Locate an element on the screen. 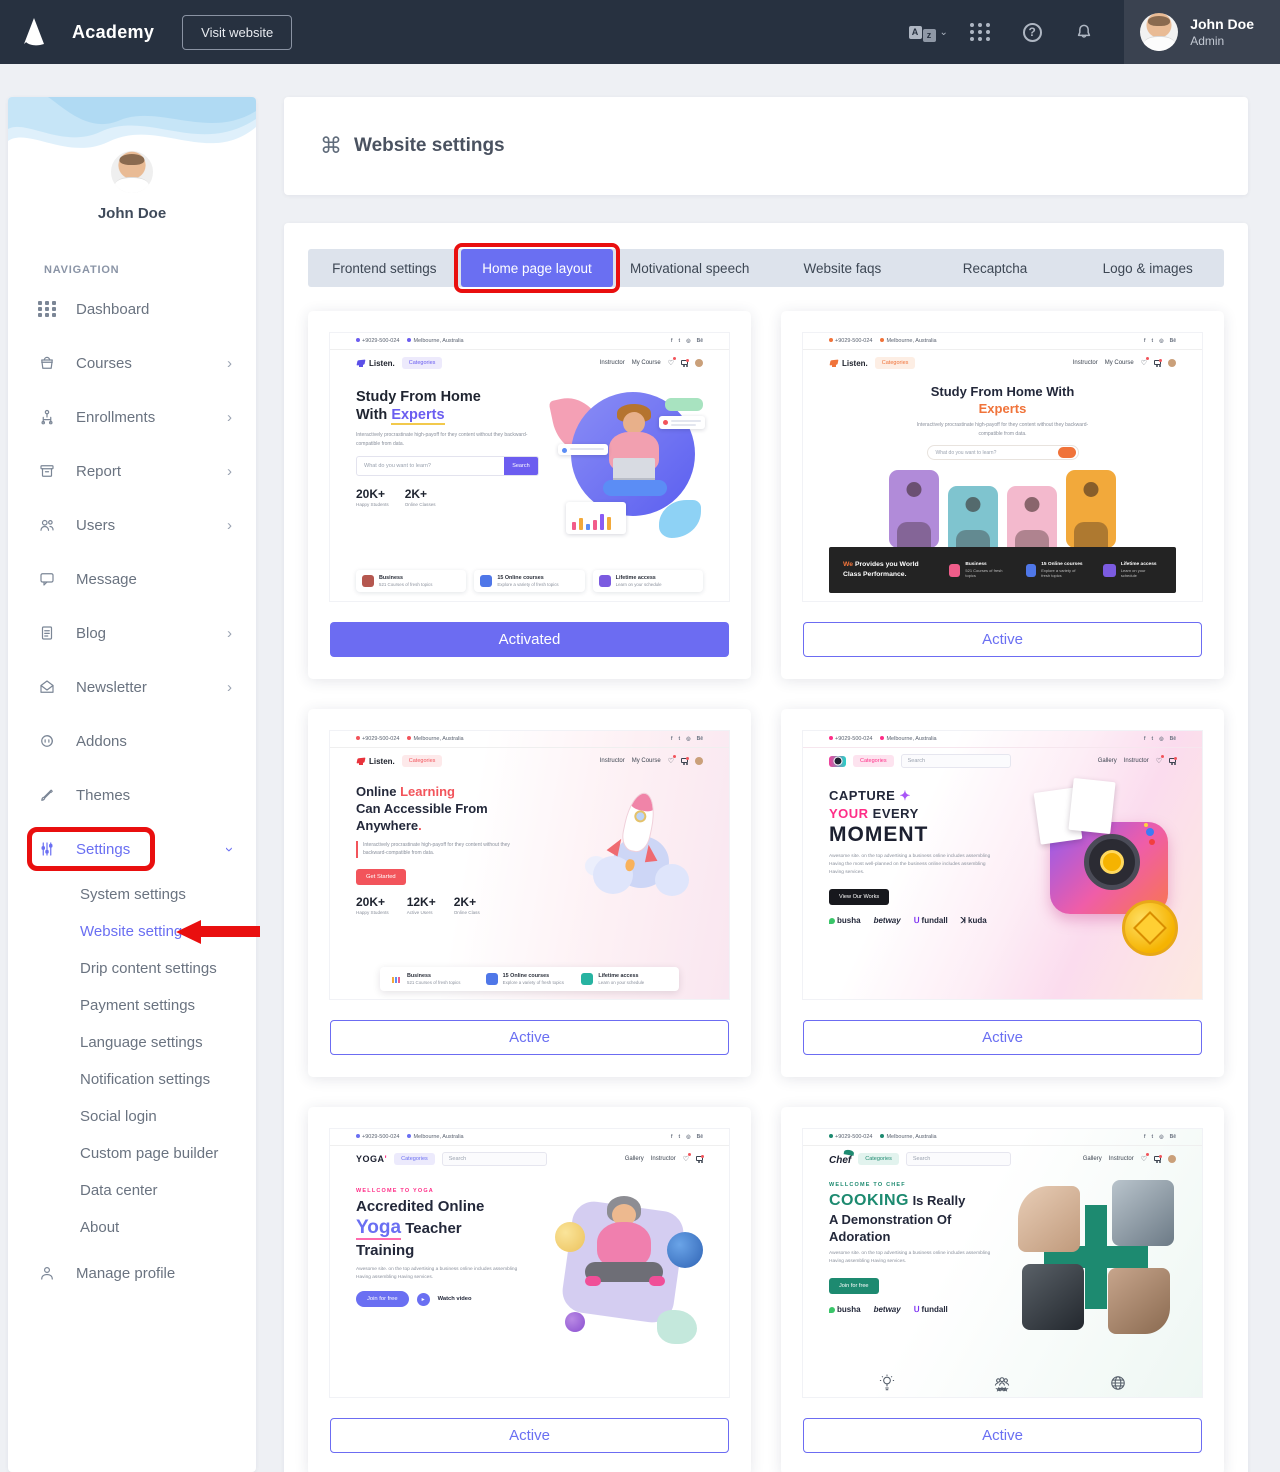  sidebar-subitem-payment-settings: Payment settings is located at coordinates (138, 1005).